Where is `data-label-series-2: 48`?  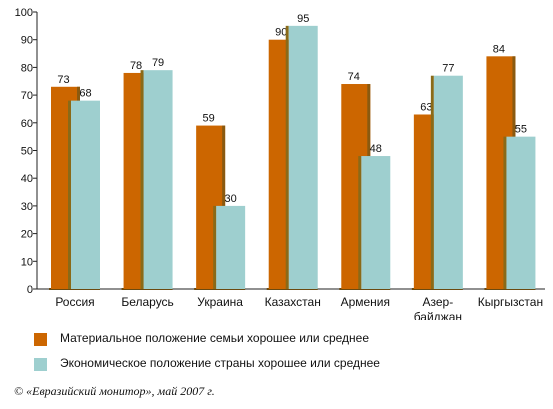 data-label-series-2: 48 is located at coordinates (376, 149).